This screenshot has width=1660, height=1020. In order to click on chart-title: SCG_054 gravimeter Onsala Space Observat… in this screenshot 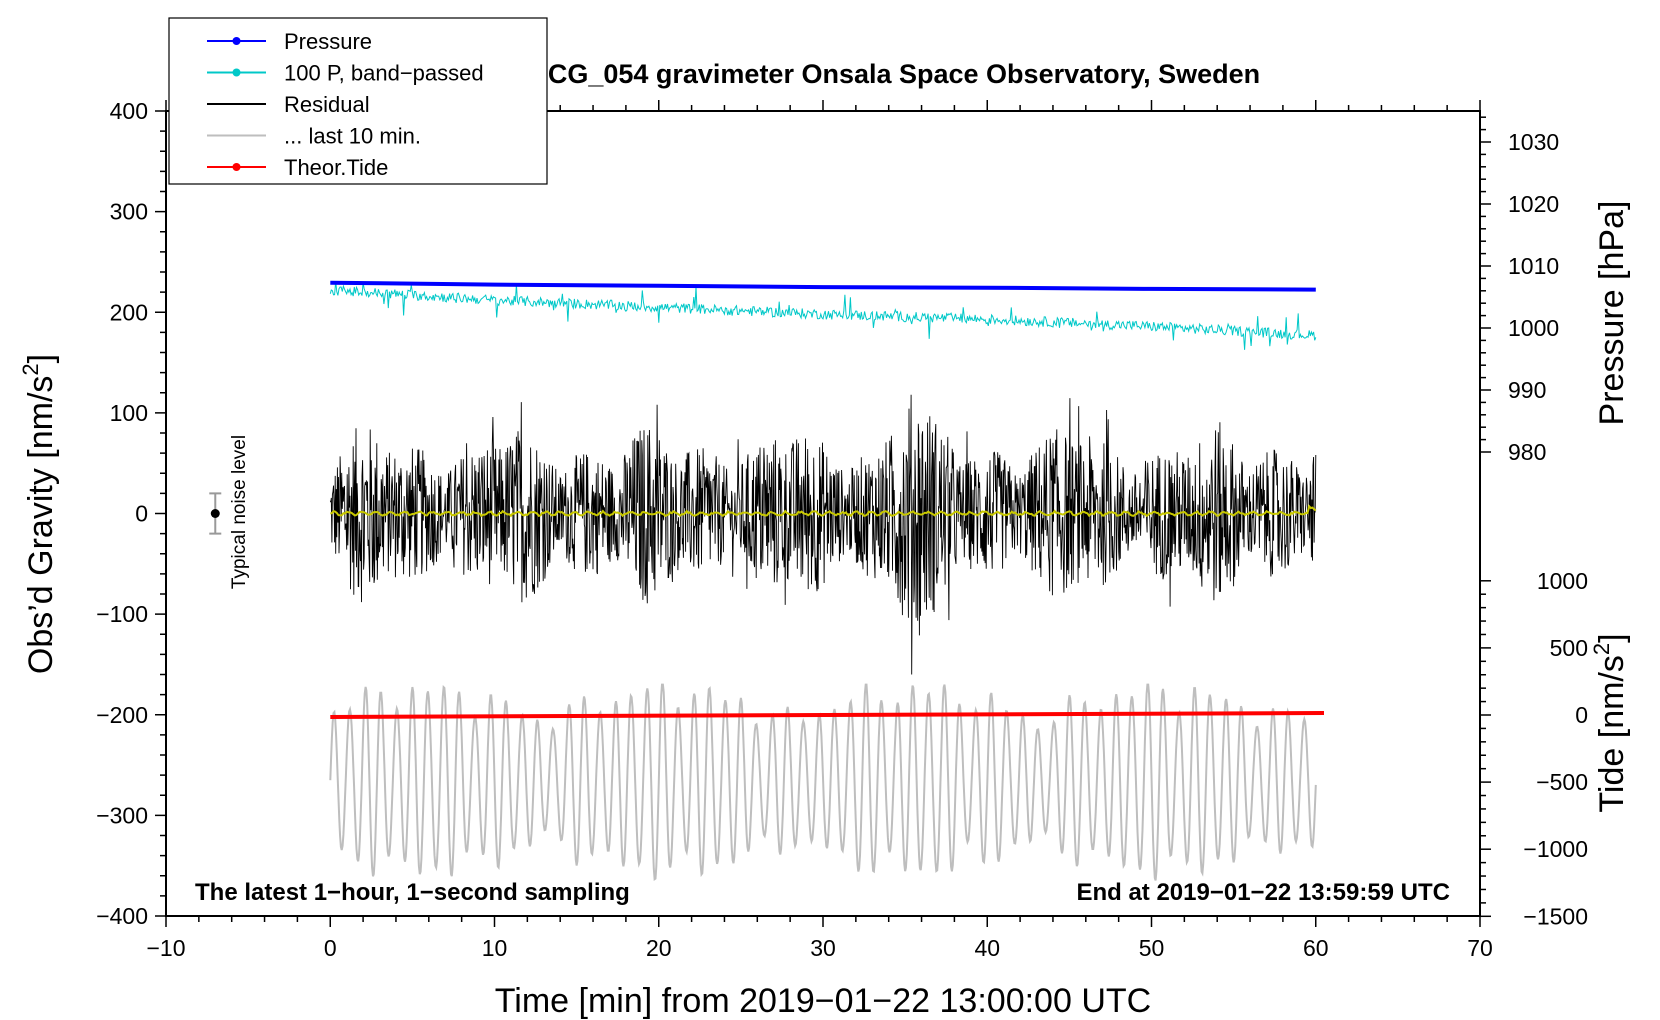, I will do `click(895, 74)`.